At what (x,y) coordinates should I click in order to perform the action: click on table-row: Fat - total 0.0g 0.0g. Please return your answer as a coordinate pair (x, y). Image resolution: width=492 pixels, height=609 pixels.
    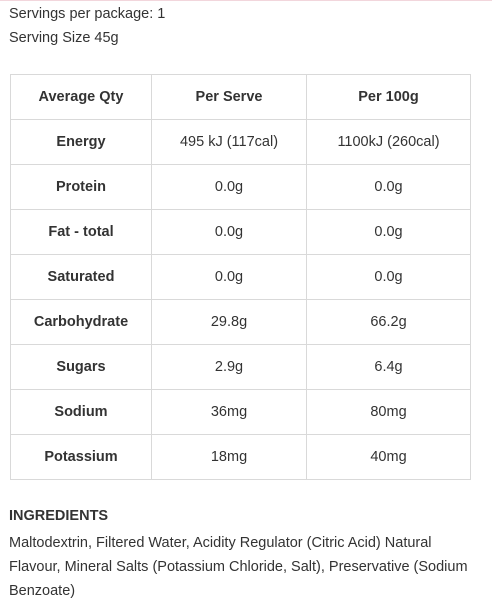
    Looking at the image, I should click on (240, 232).